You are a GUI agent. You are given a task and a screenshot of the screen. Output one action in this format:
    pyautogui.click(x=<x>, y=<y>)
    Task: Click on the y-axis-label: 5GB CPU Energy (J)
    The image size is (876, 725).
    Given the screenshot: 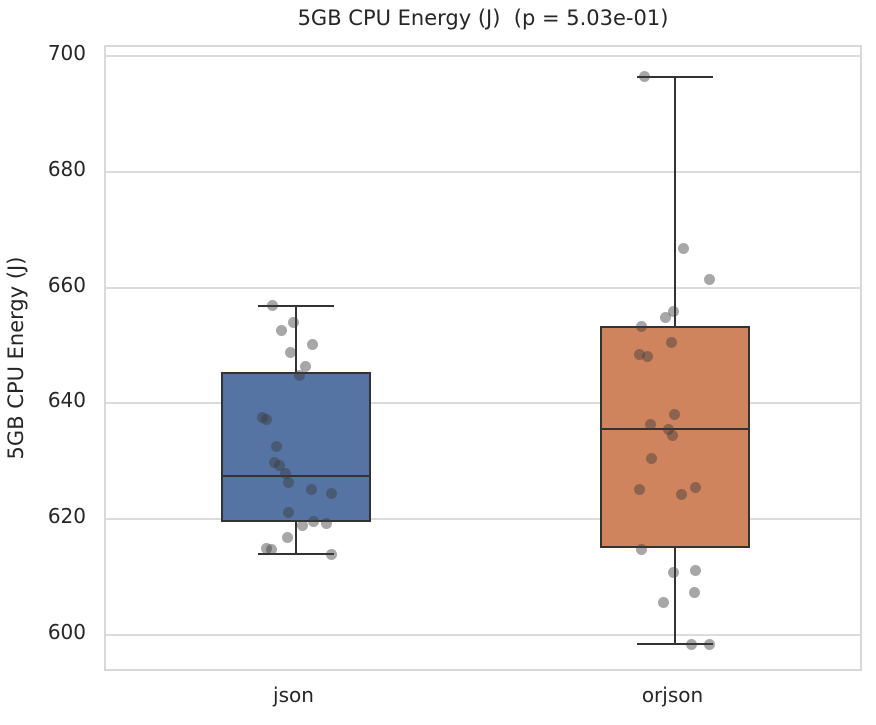 What is the action you would take?
    pyautogui.click(x=16, y=358)
    